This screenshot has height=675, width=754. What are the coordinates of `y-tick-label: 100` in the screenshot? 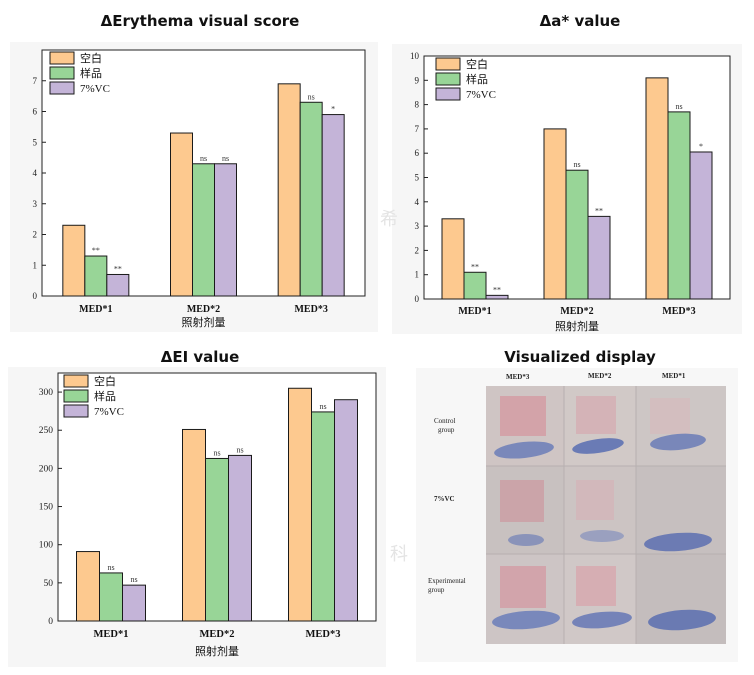 It's located at (46, 546).